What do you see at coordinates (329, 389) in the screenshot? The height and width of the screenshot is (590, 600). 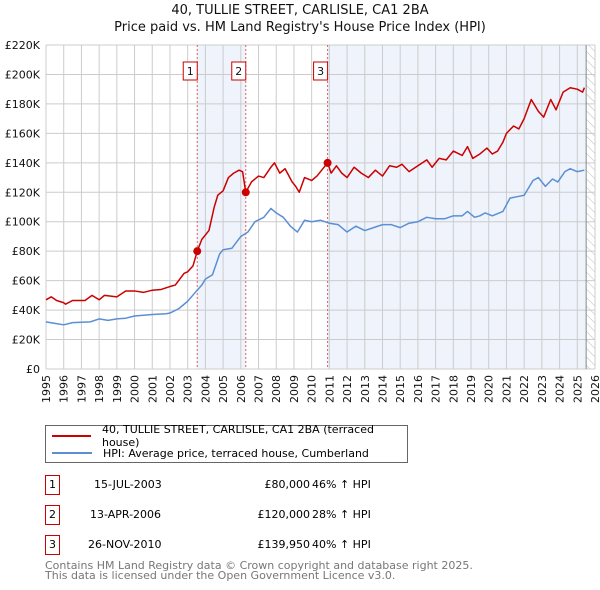 I see `x-tick-label: 2011` at bounding box center [329, 389].